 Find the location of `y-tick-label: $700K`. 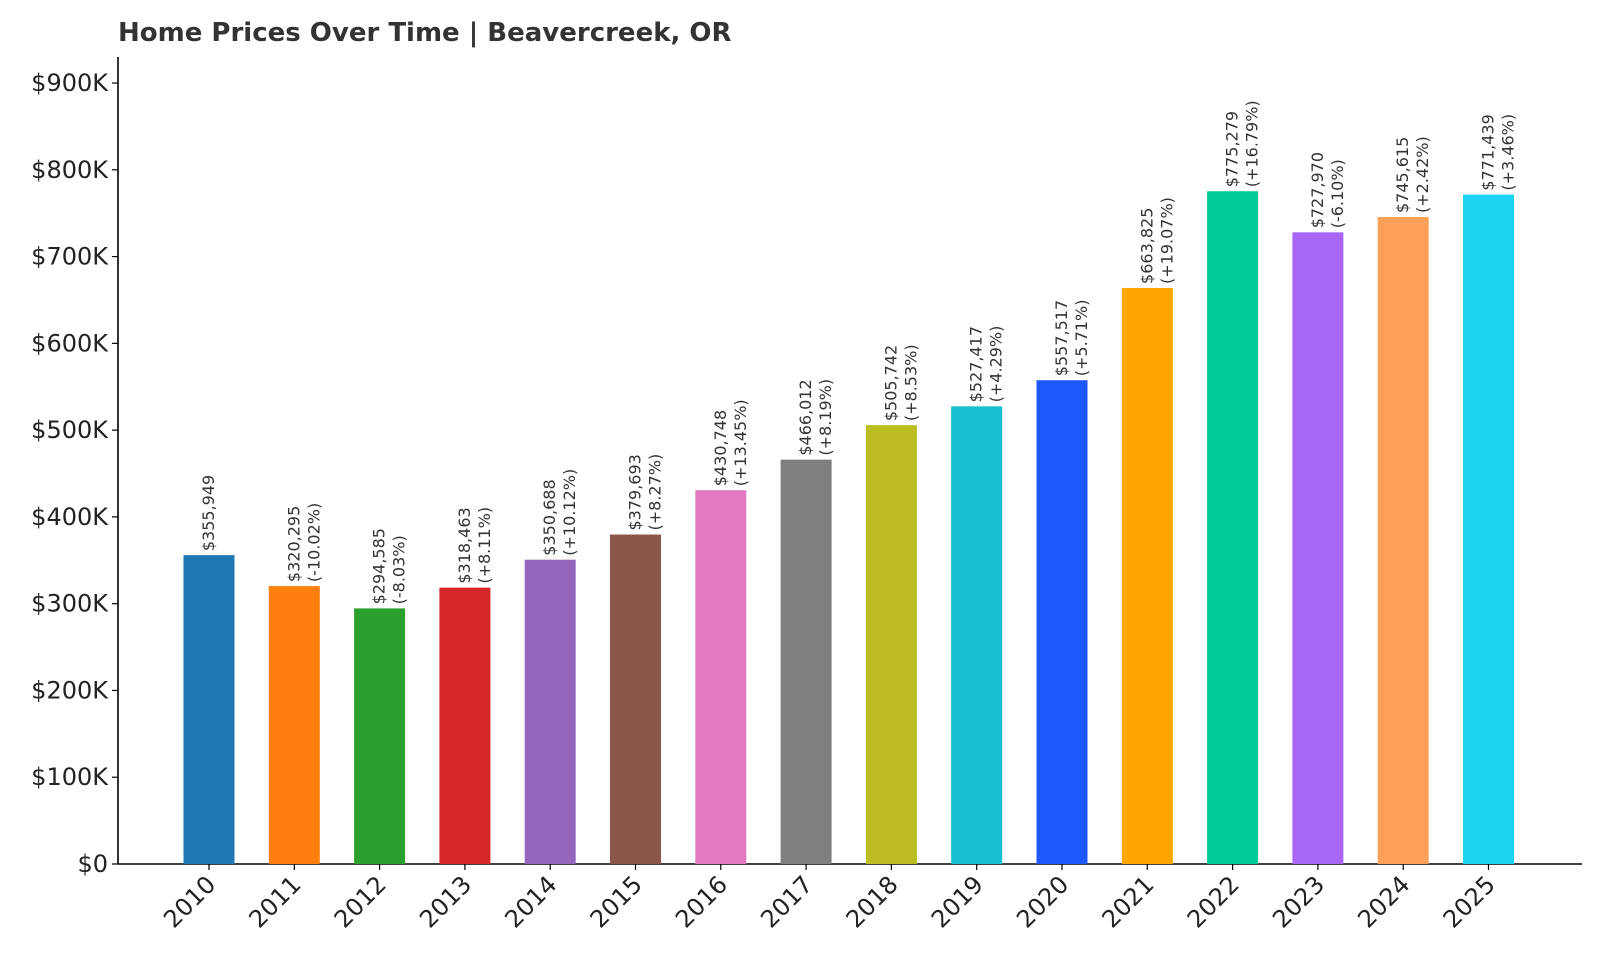

y-tick-label: $700K is located at coordinates (70, 257).